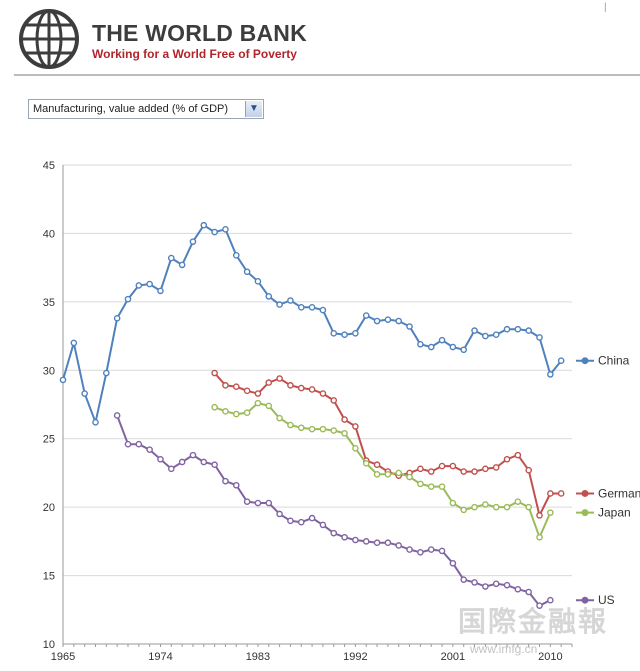 This screenshot has width=640, height=671. I want to click on series-line-germany, so click(387, 444).